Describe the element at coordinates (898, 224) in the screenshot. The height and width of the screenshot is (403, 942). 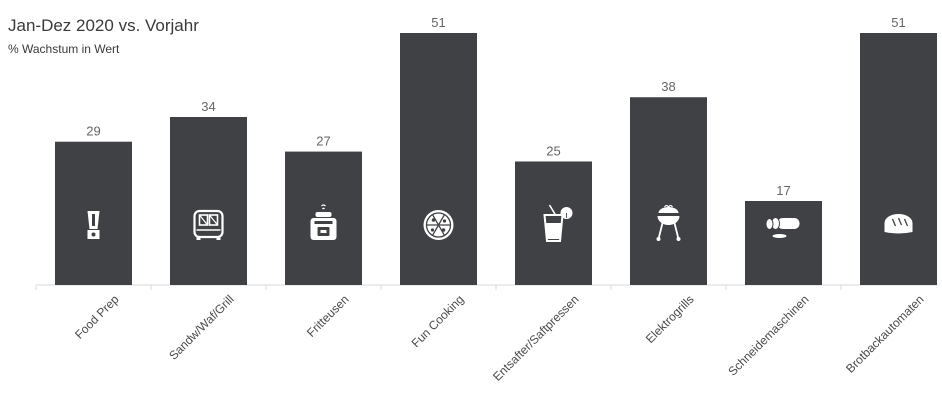
I see `bread-icon` at that location.